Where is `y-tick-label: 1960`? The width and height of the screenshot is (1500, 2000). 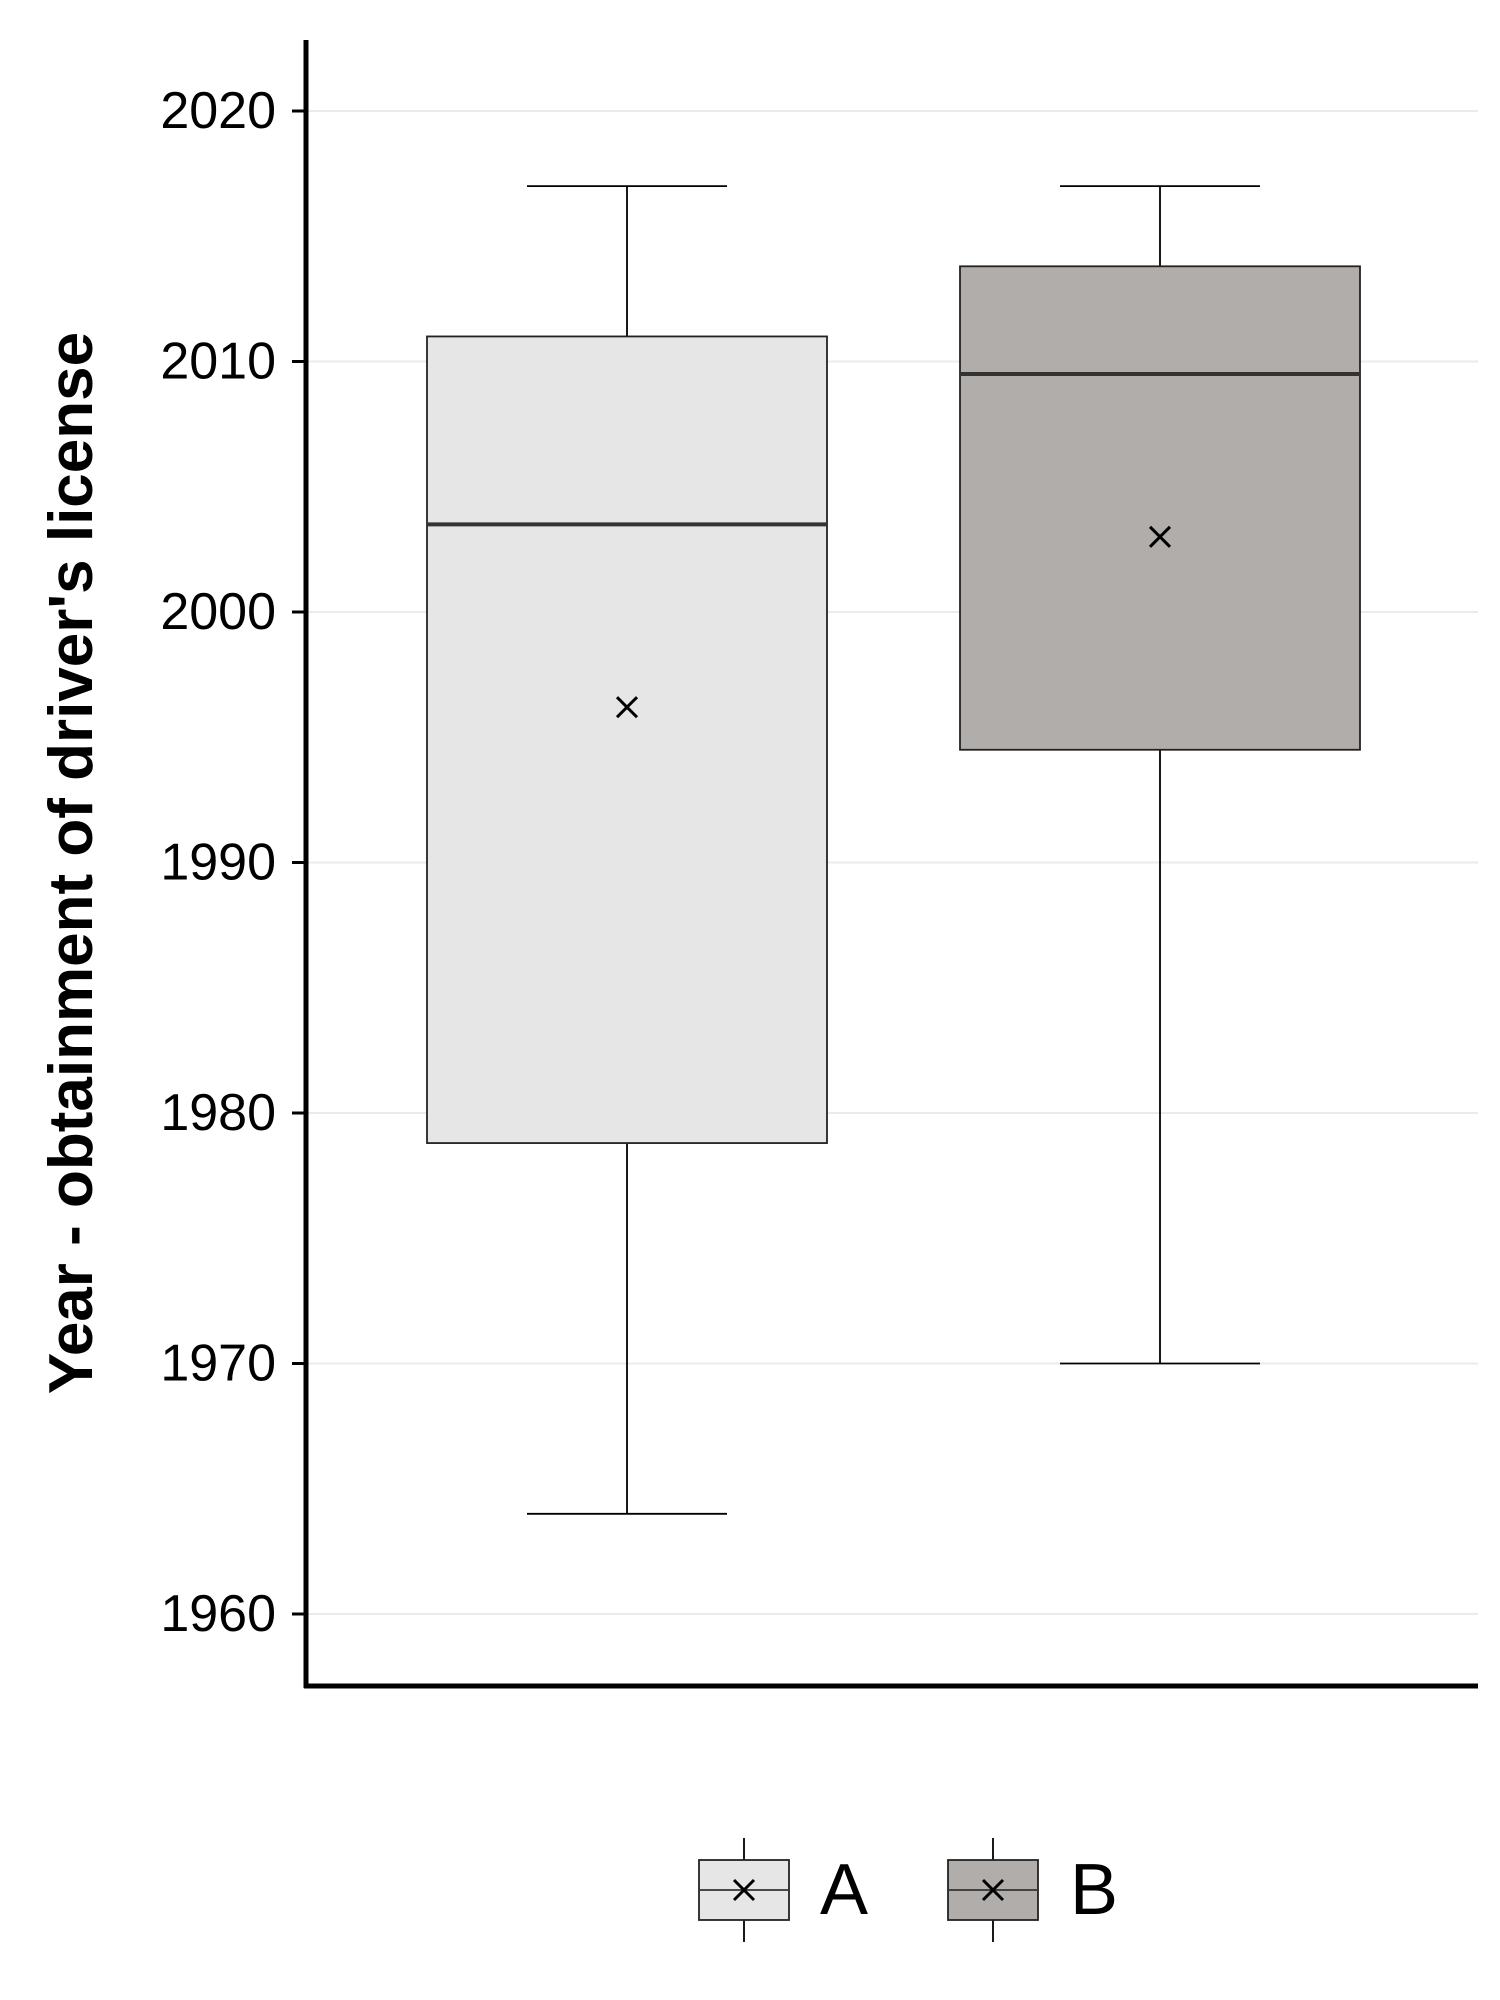
y-tick-label: 1960 is located at coordinates (218, 1614).